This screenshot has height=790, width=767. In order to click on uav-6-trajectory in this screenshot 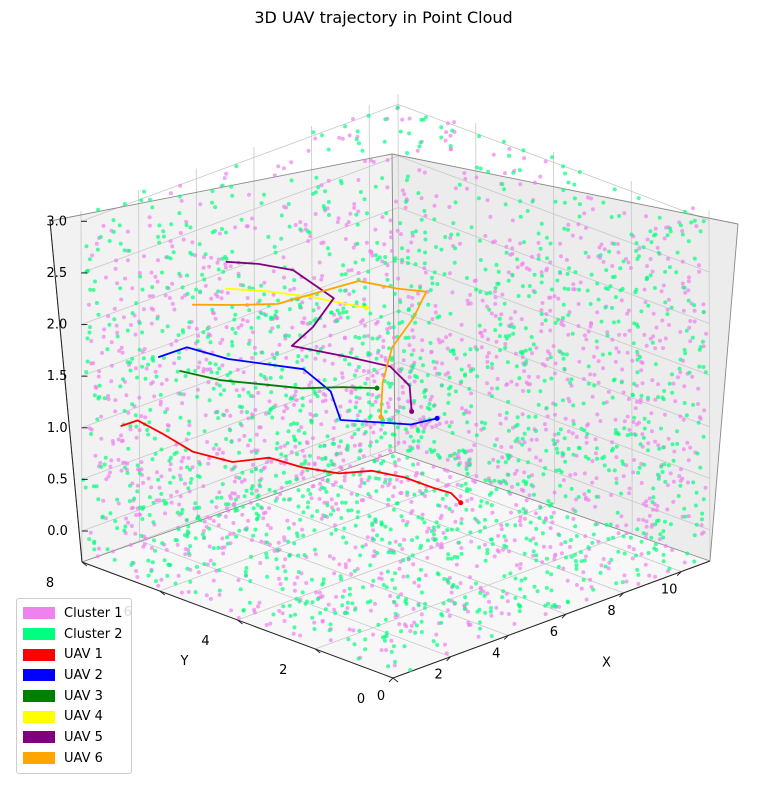, I will do `click(310, 349)`.